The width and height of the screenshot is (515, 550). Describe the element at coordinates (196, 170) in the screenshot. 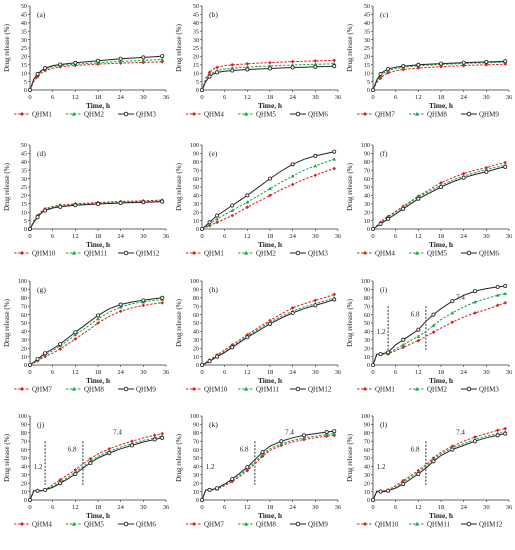

I see `y-tick-label: 70` at that location.